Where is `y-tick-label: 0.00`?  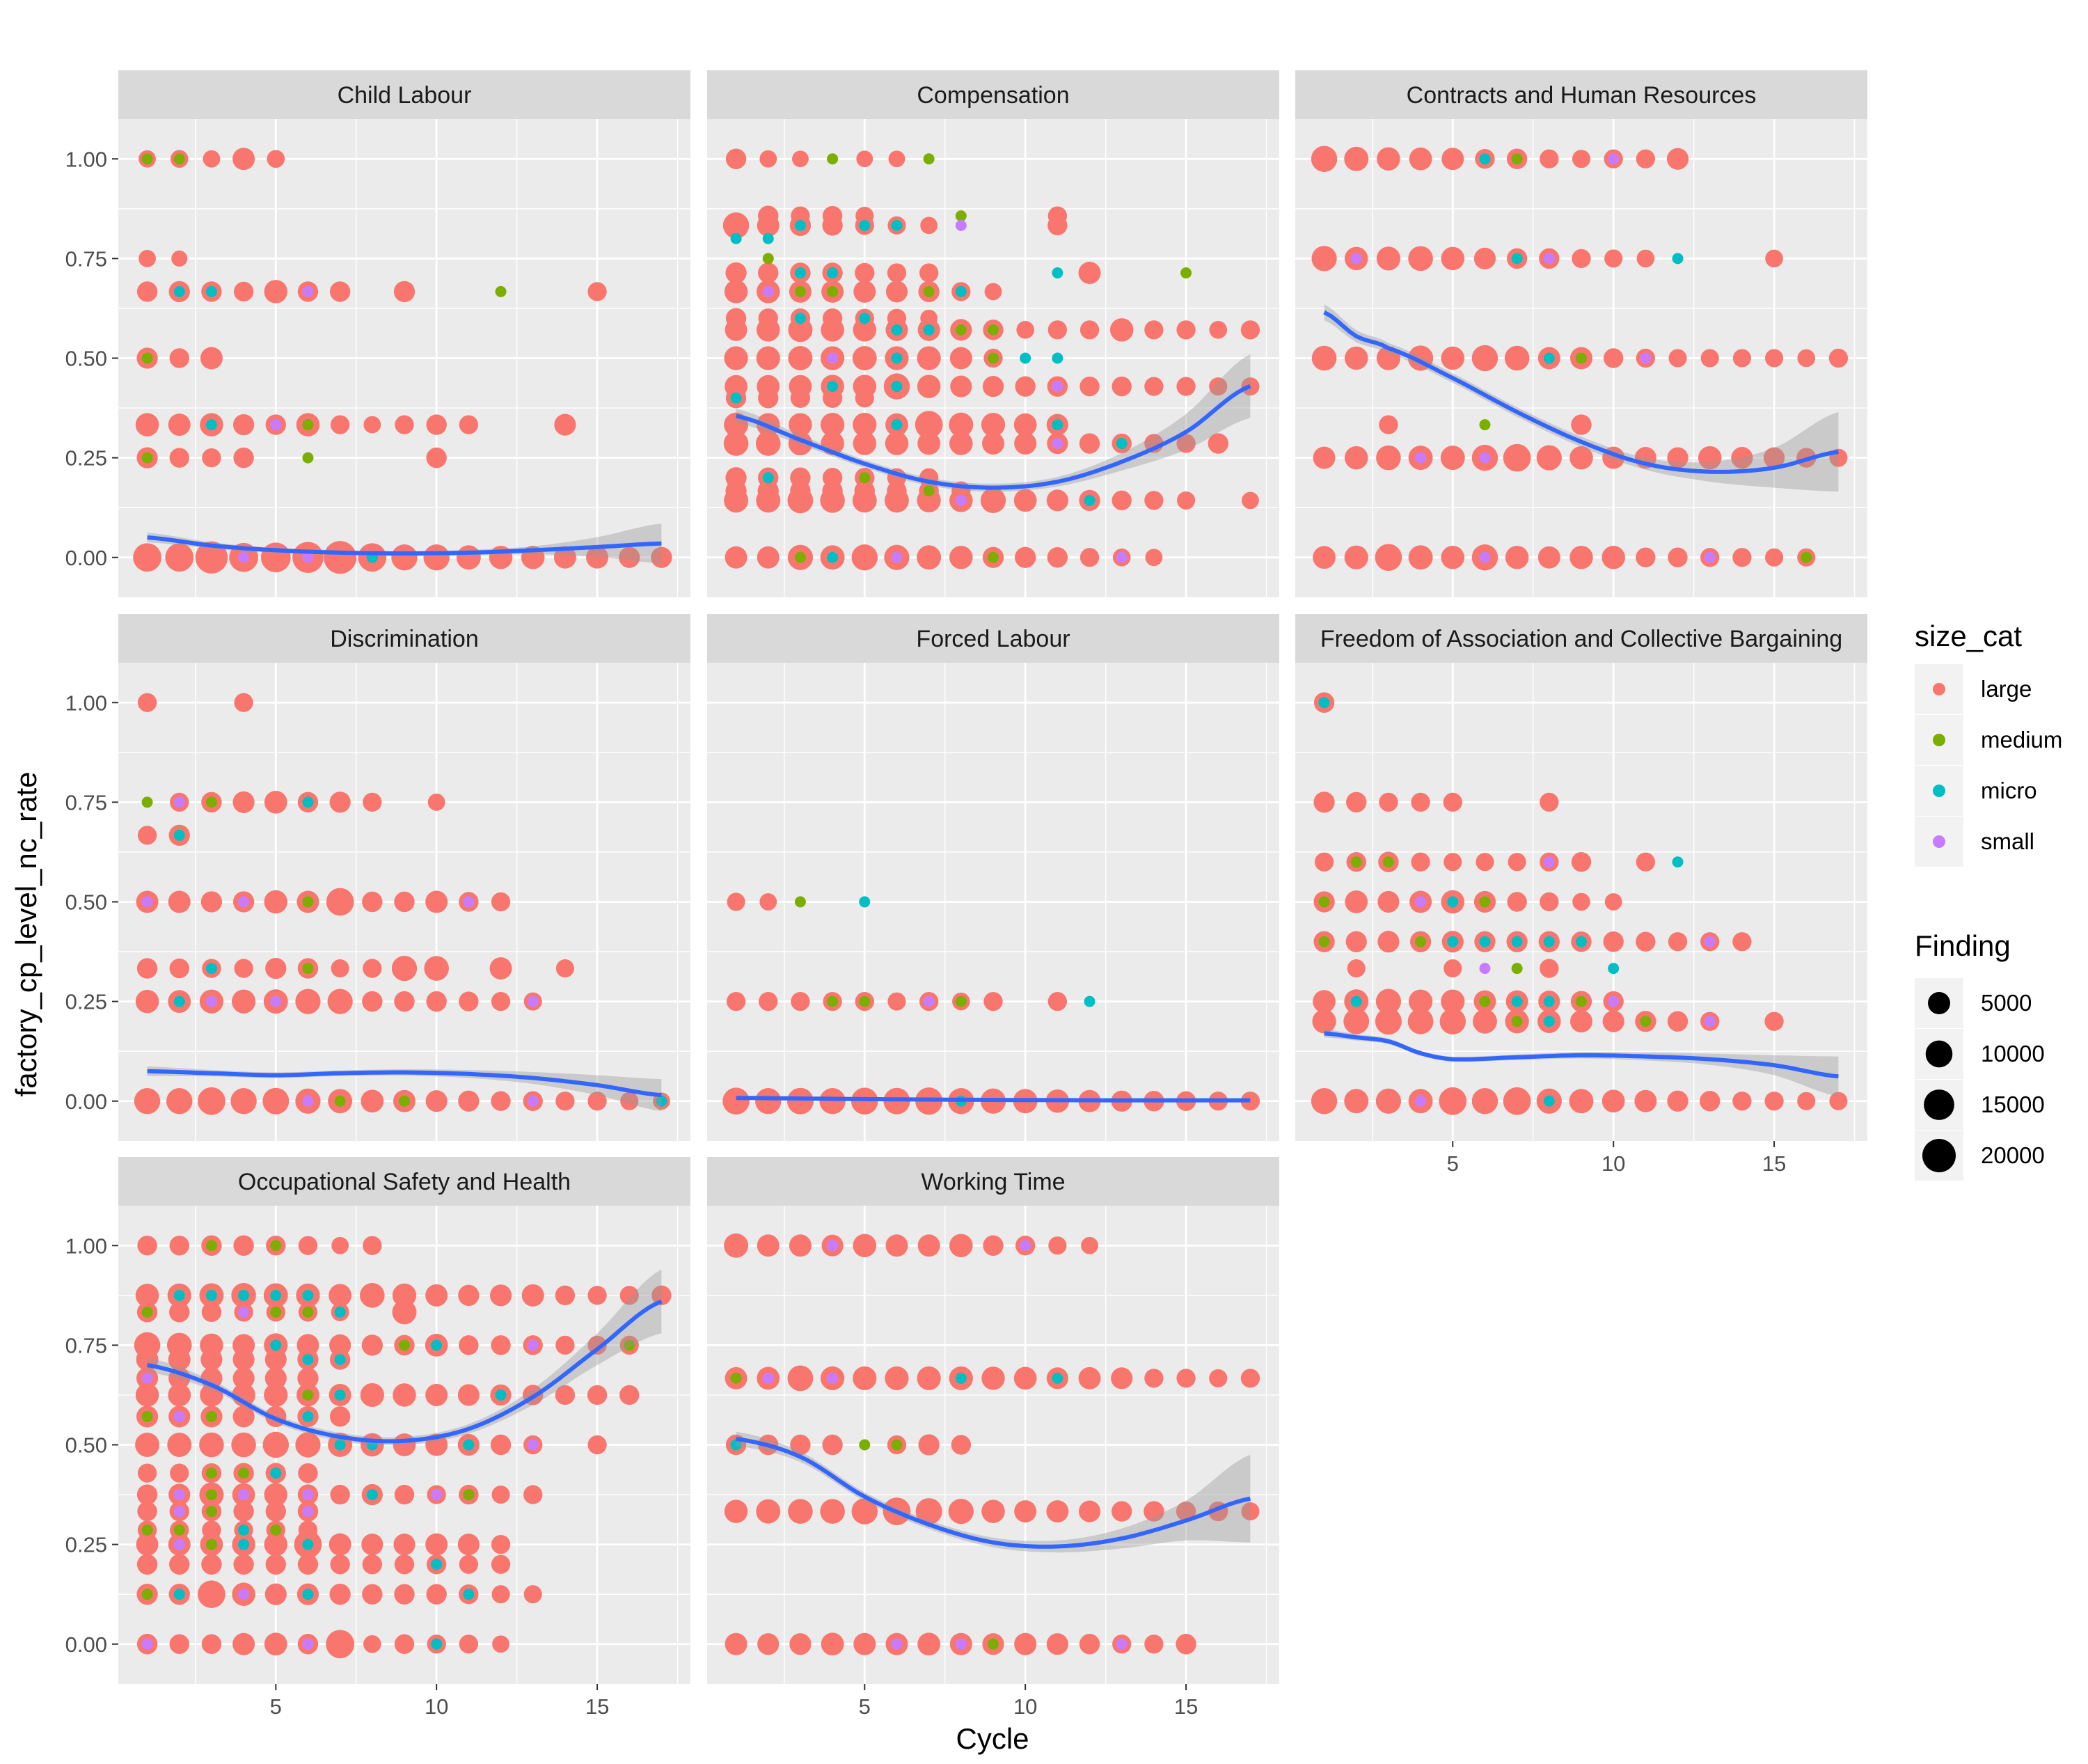 y-tick-label: 0.00 is located at coordinates (86, 1101).